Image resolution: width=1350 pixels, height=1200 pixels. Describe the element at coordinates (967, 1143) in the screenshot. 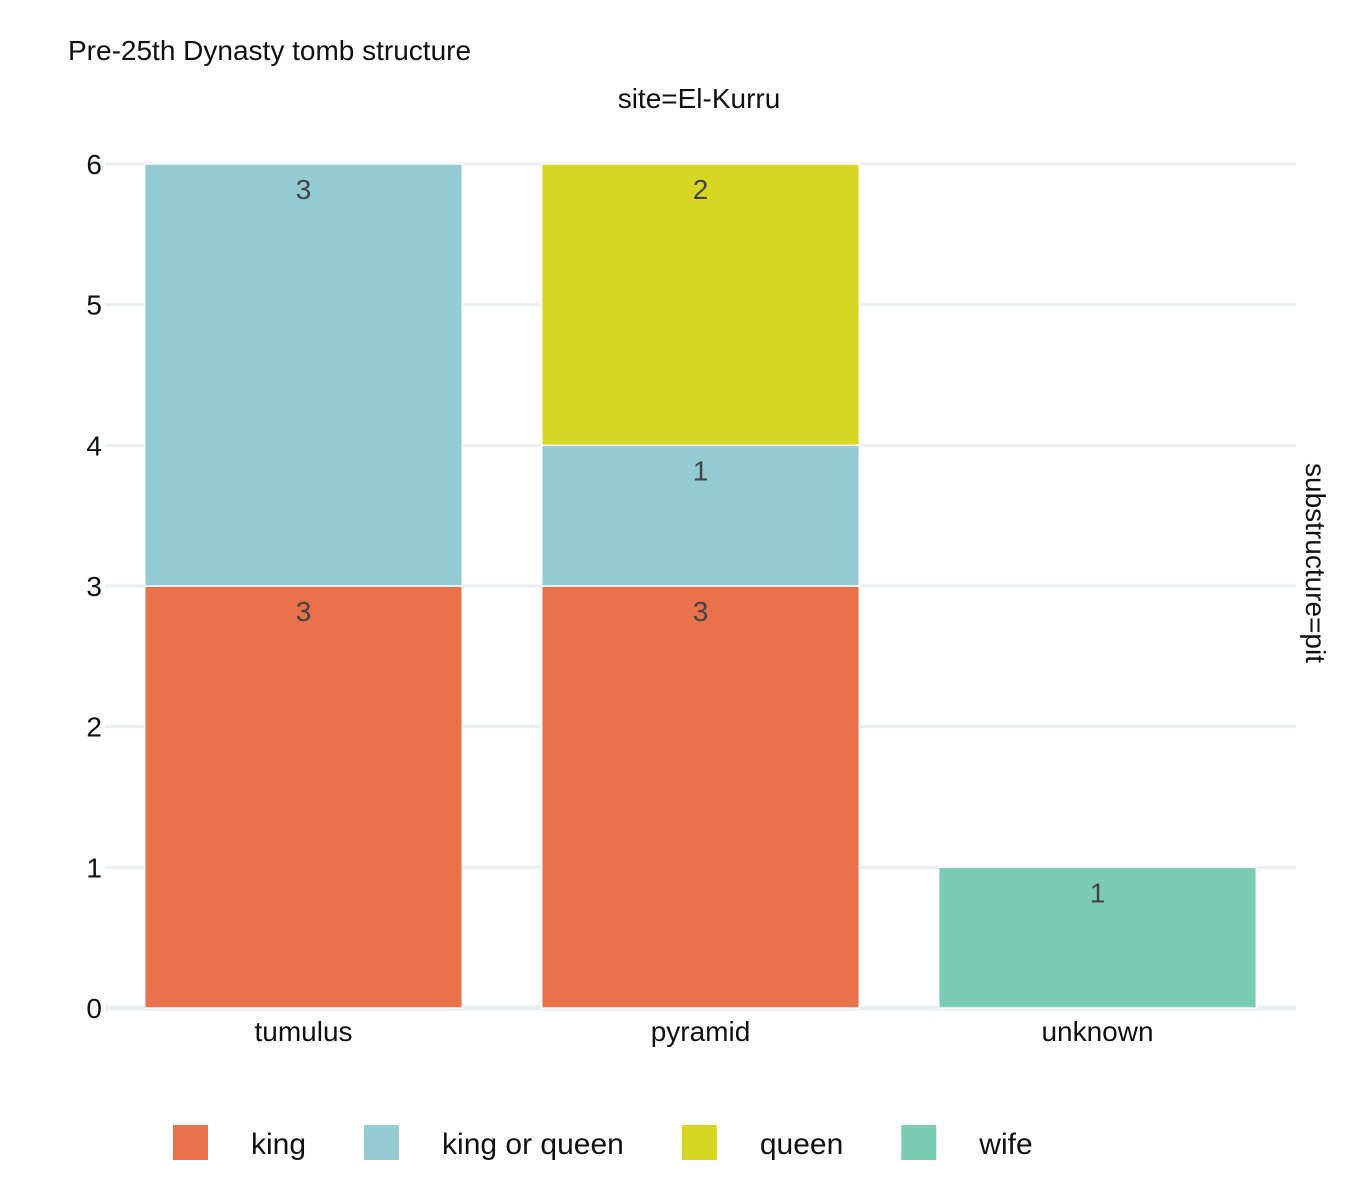

I see `legend-item: wife` at that location.